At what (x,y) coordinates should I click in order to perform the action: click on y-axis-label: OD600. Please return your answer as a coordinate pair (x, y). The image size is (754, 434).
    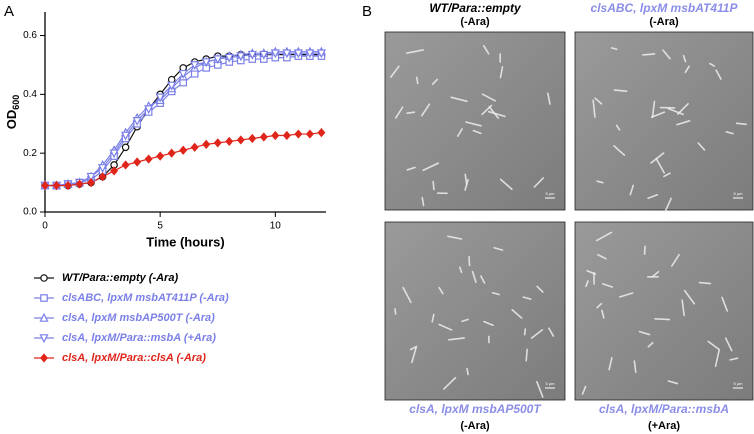
    Looking at the image, I should click on (12, 112).